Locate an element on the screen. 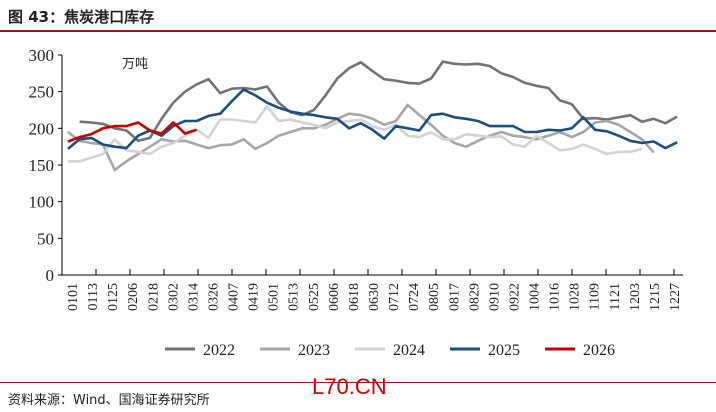 The height and width of the screenshot is (412, 716). watermark: L70.CN is located at coordinates (349, 386).